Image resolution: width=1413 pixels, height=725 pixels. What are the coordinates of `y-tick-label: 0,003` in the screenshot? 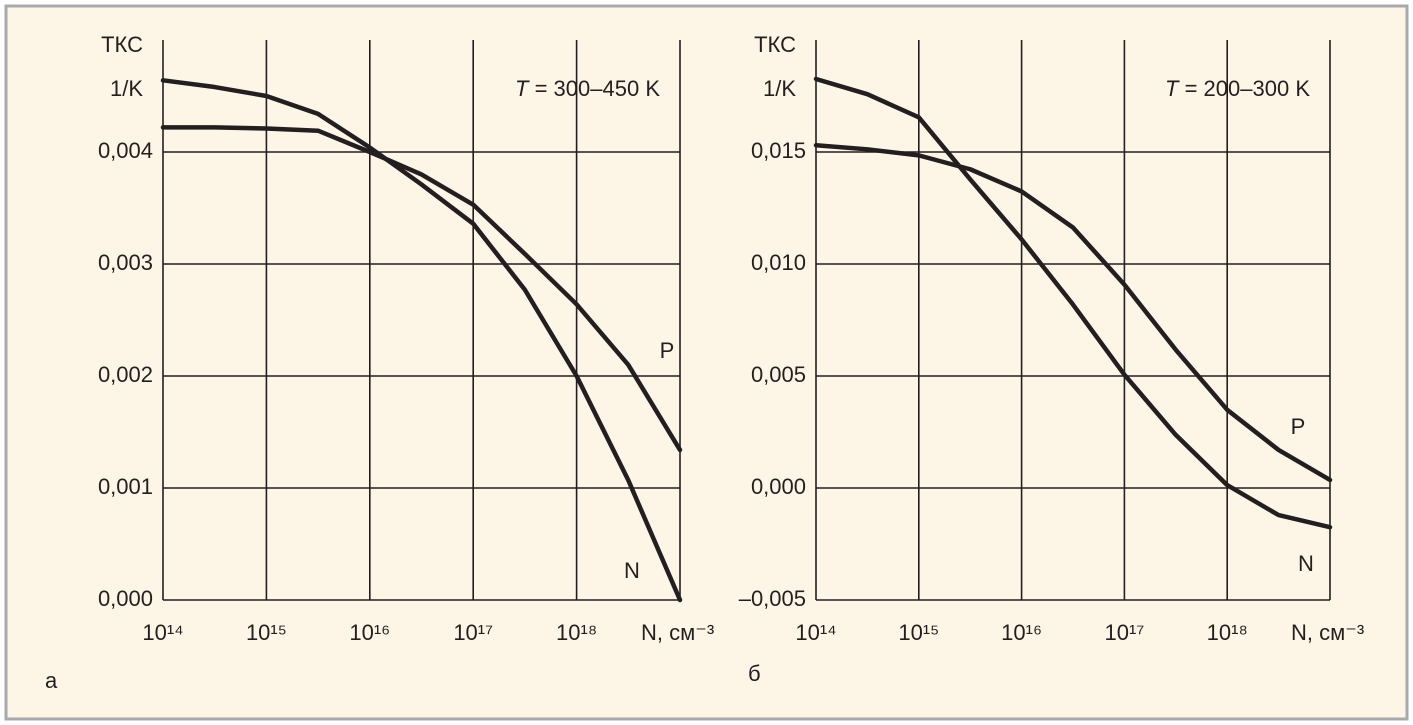 It's located at (125, 262).